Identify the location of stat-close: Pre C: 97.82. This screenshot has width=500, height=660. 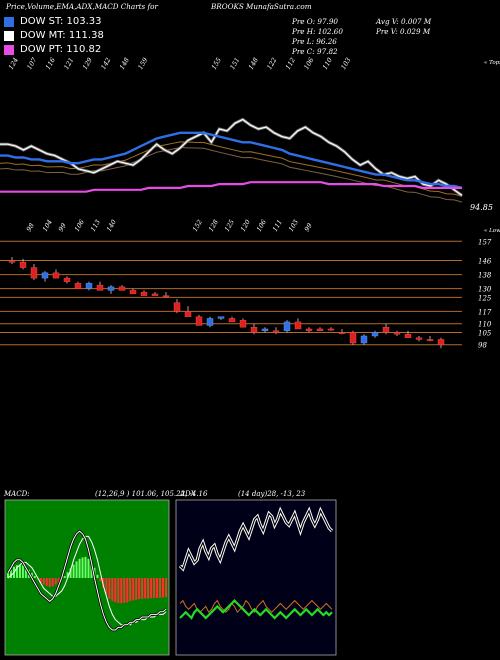
(315, 51).